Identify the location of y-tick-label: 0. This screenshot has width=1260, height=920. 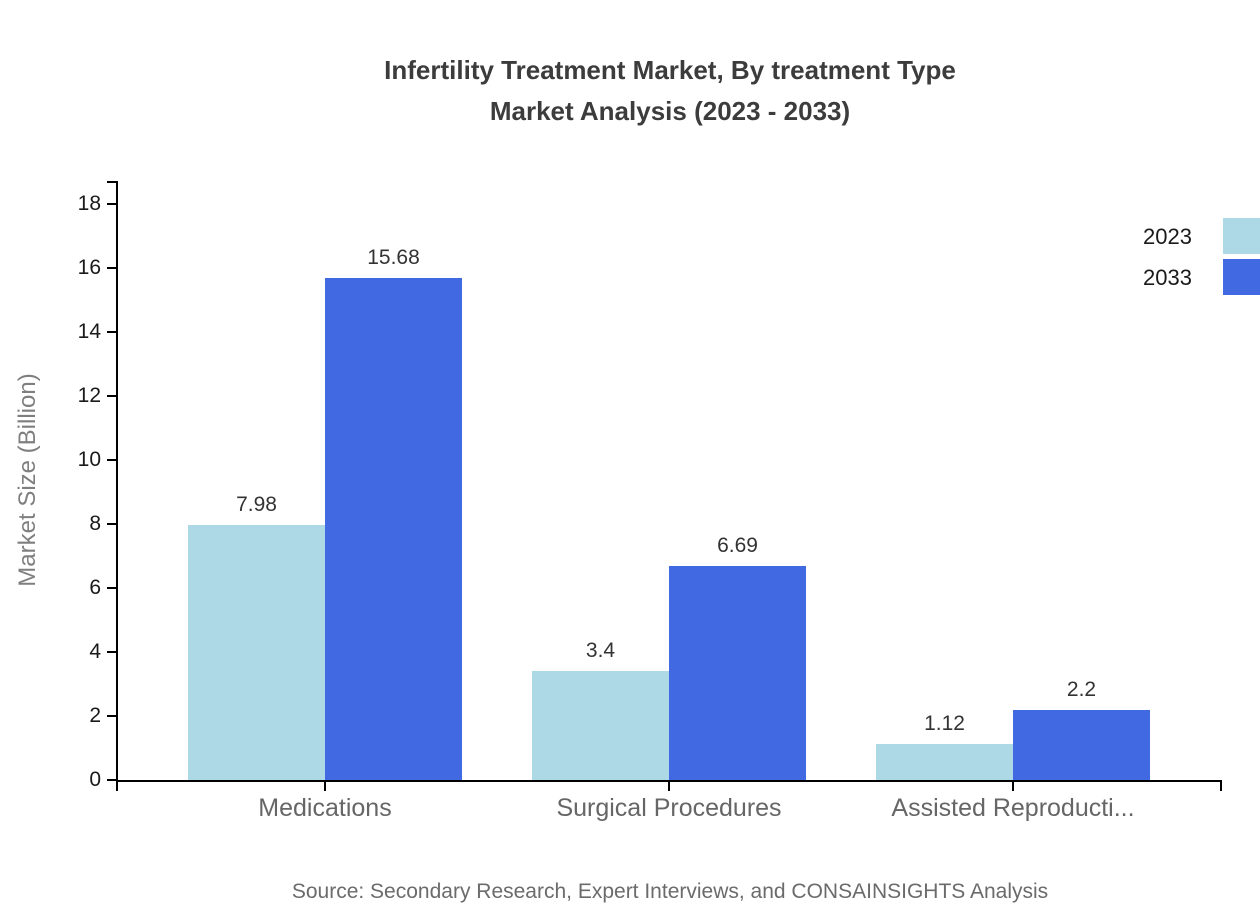
(95, 779).